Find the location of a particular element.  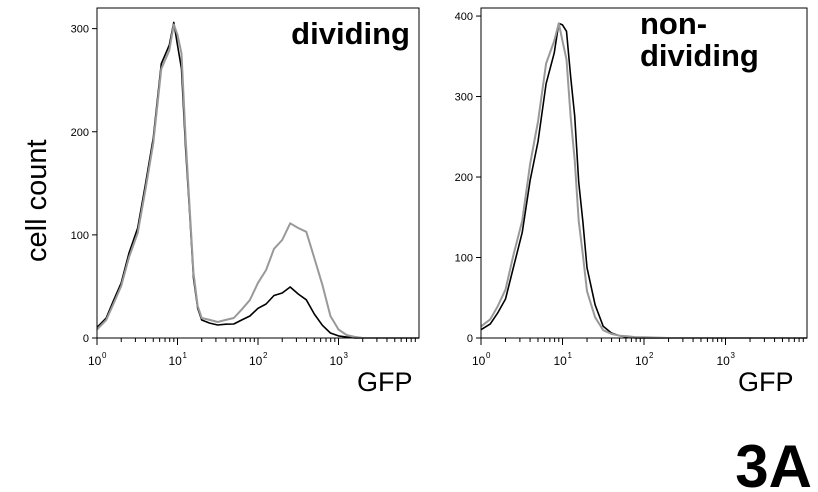

dividing-panel-title: dividing is located at coordinates (350, 33).